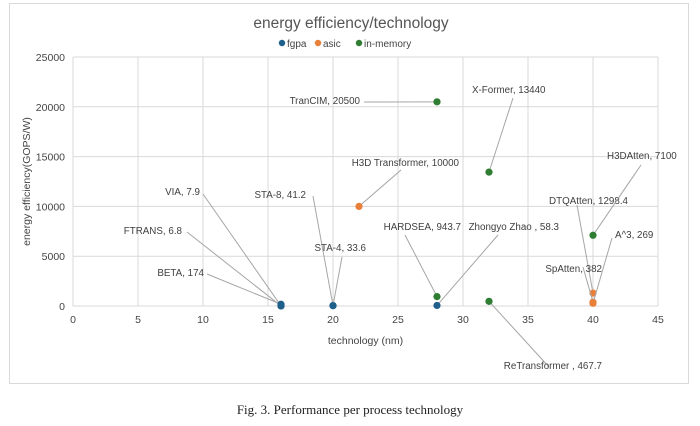  Describe the element at coordinates (153, 231) in the screenshot. I see `data-label: FTRANS, 6.8` at that location.